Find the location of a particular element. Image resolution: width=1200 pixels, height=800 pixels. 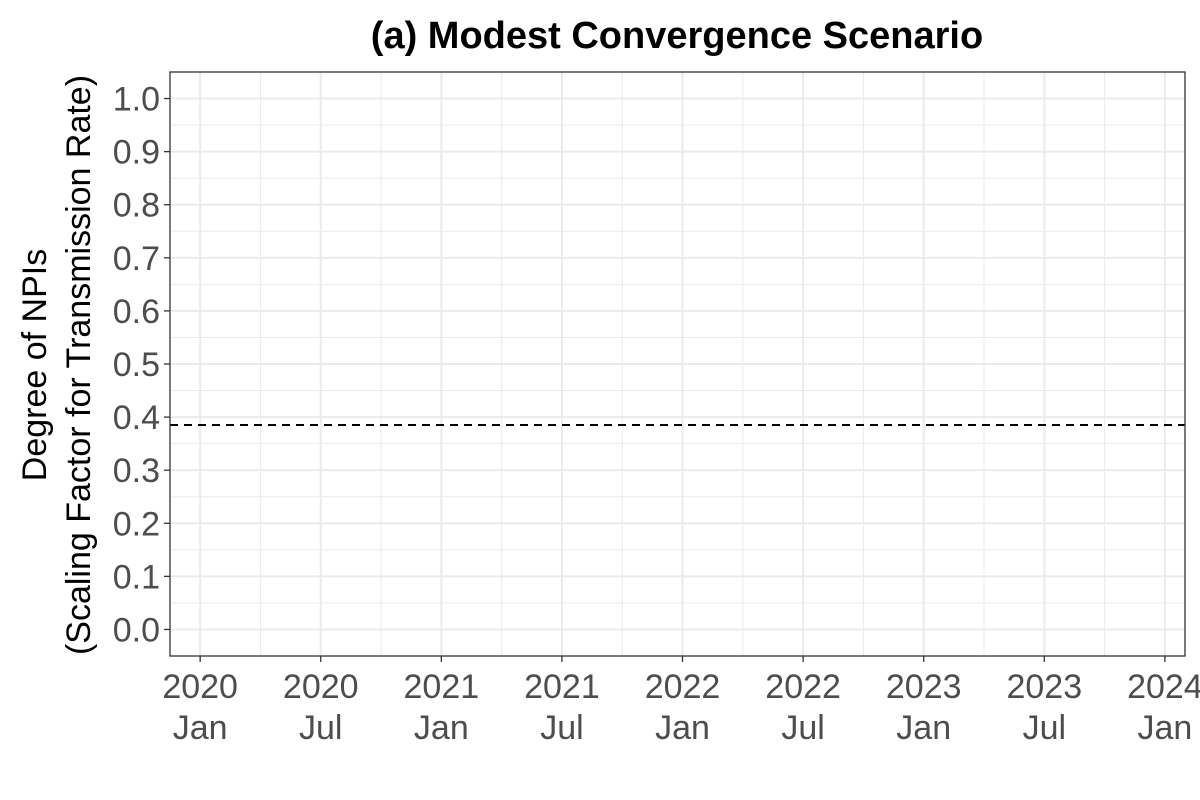

y-tick-label: 0.5 is located at coordinates (136, 365).